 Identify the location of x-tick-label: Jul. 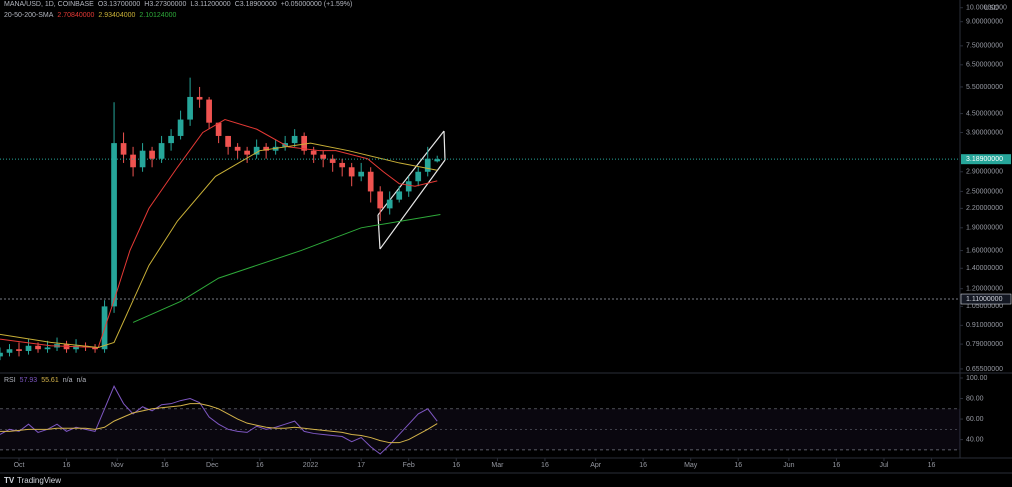
(883, 465).